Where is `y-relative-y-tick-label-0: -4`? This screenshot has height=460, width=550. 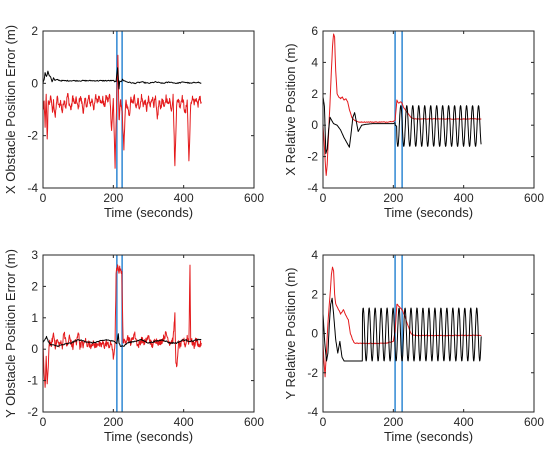
y-relative-y-tick-label-0: -4 is located at coordinates (312, 412).